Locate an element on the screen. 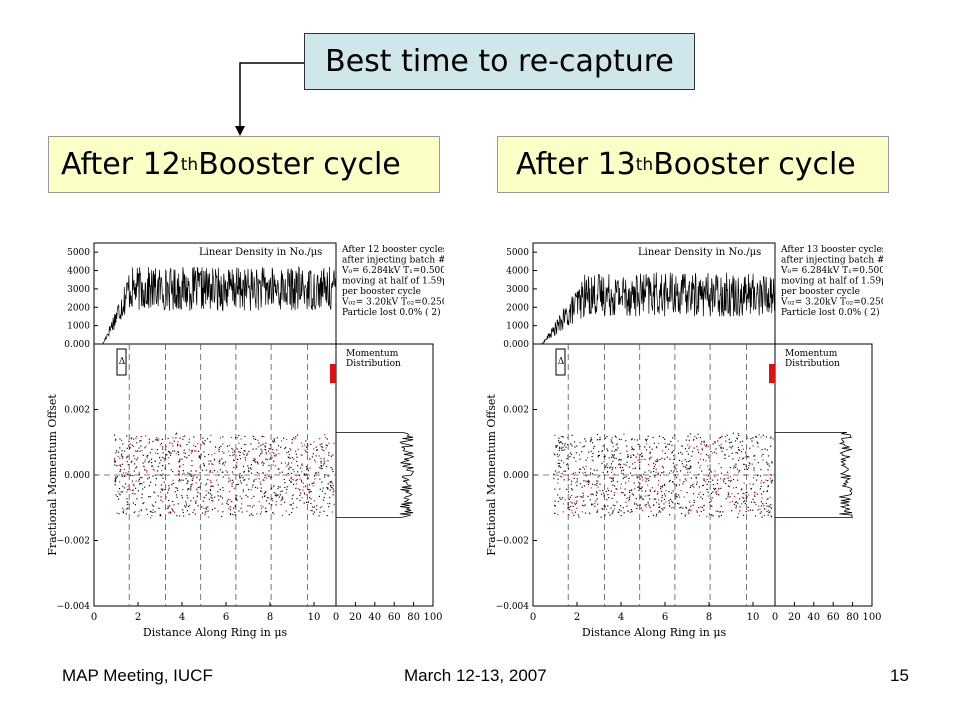  density-title: Linear Density in No./μs is located at coordinates (260, 252).